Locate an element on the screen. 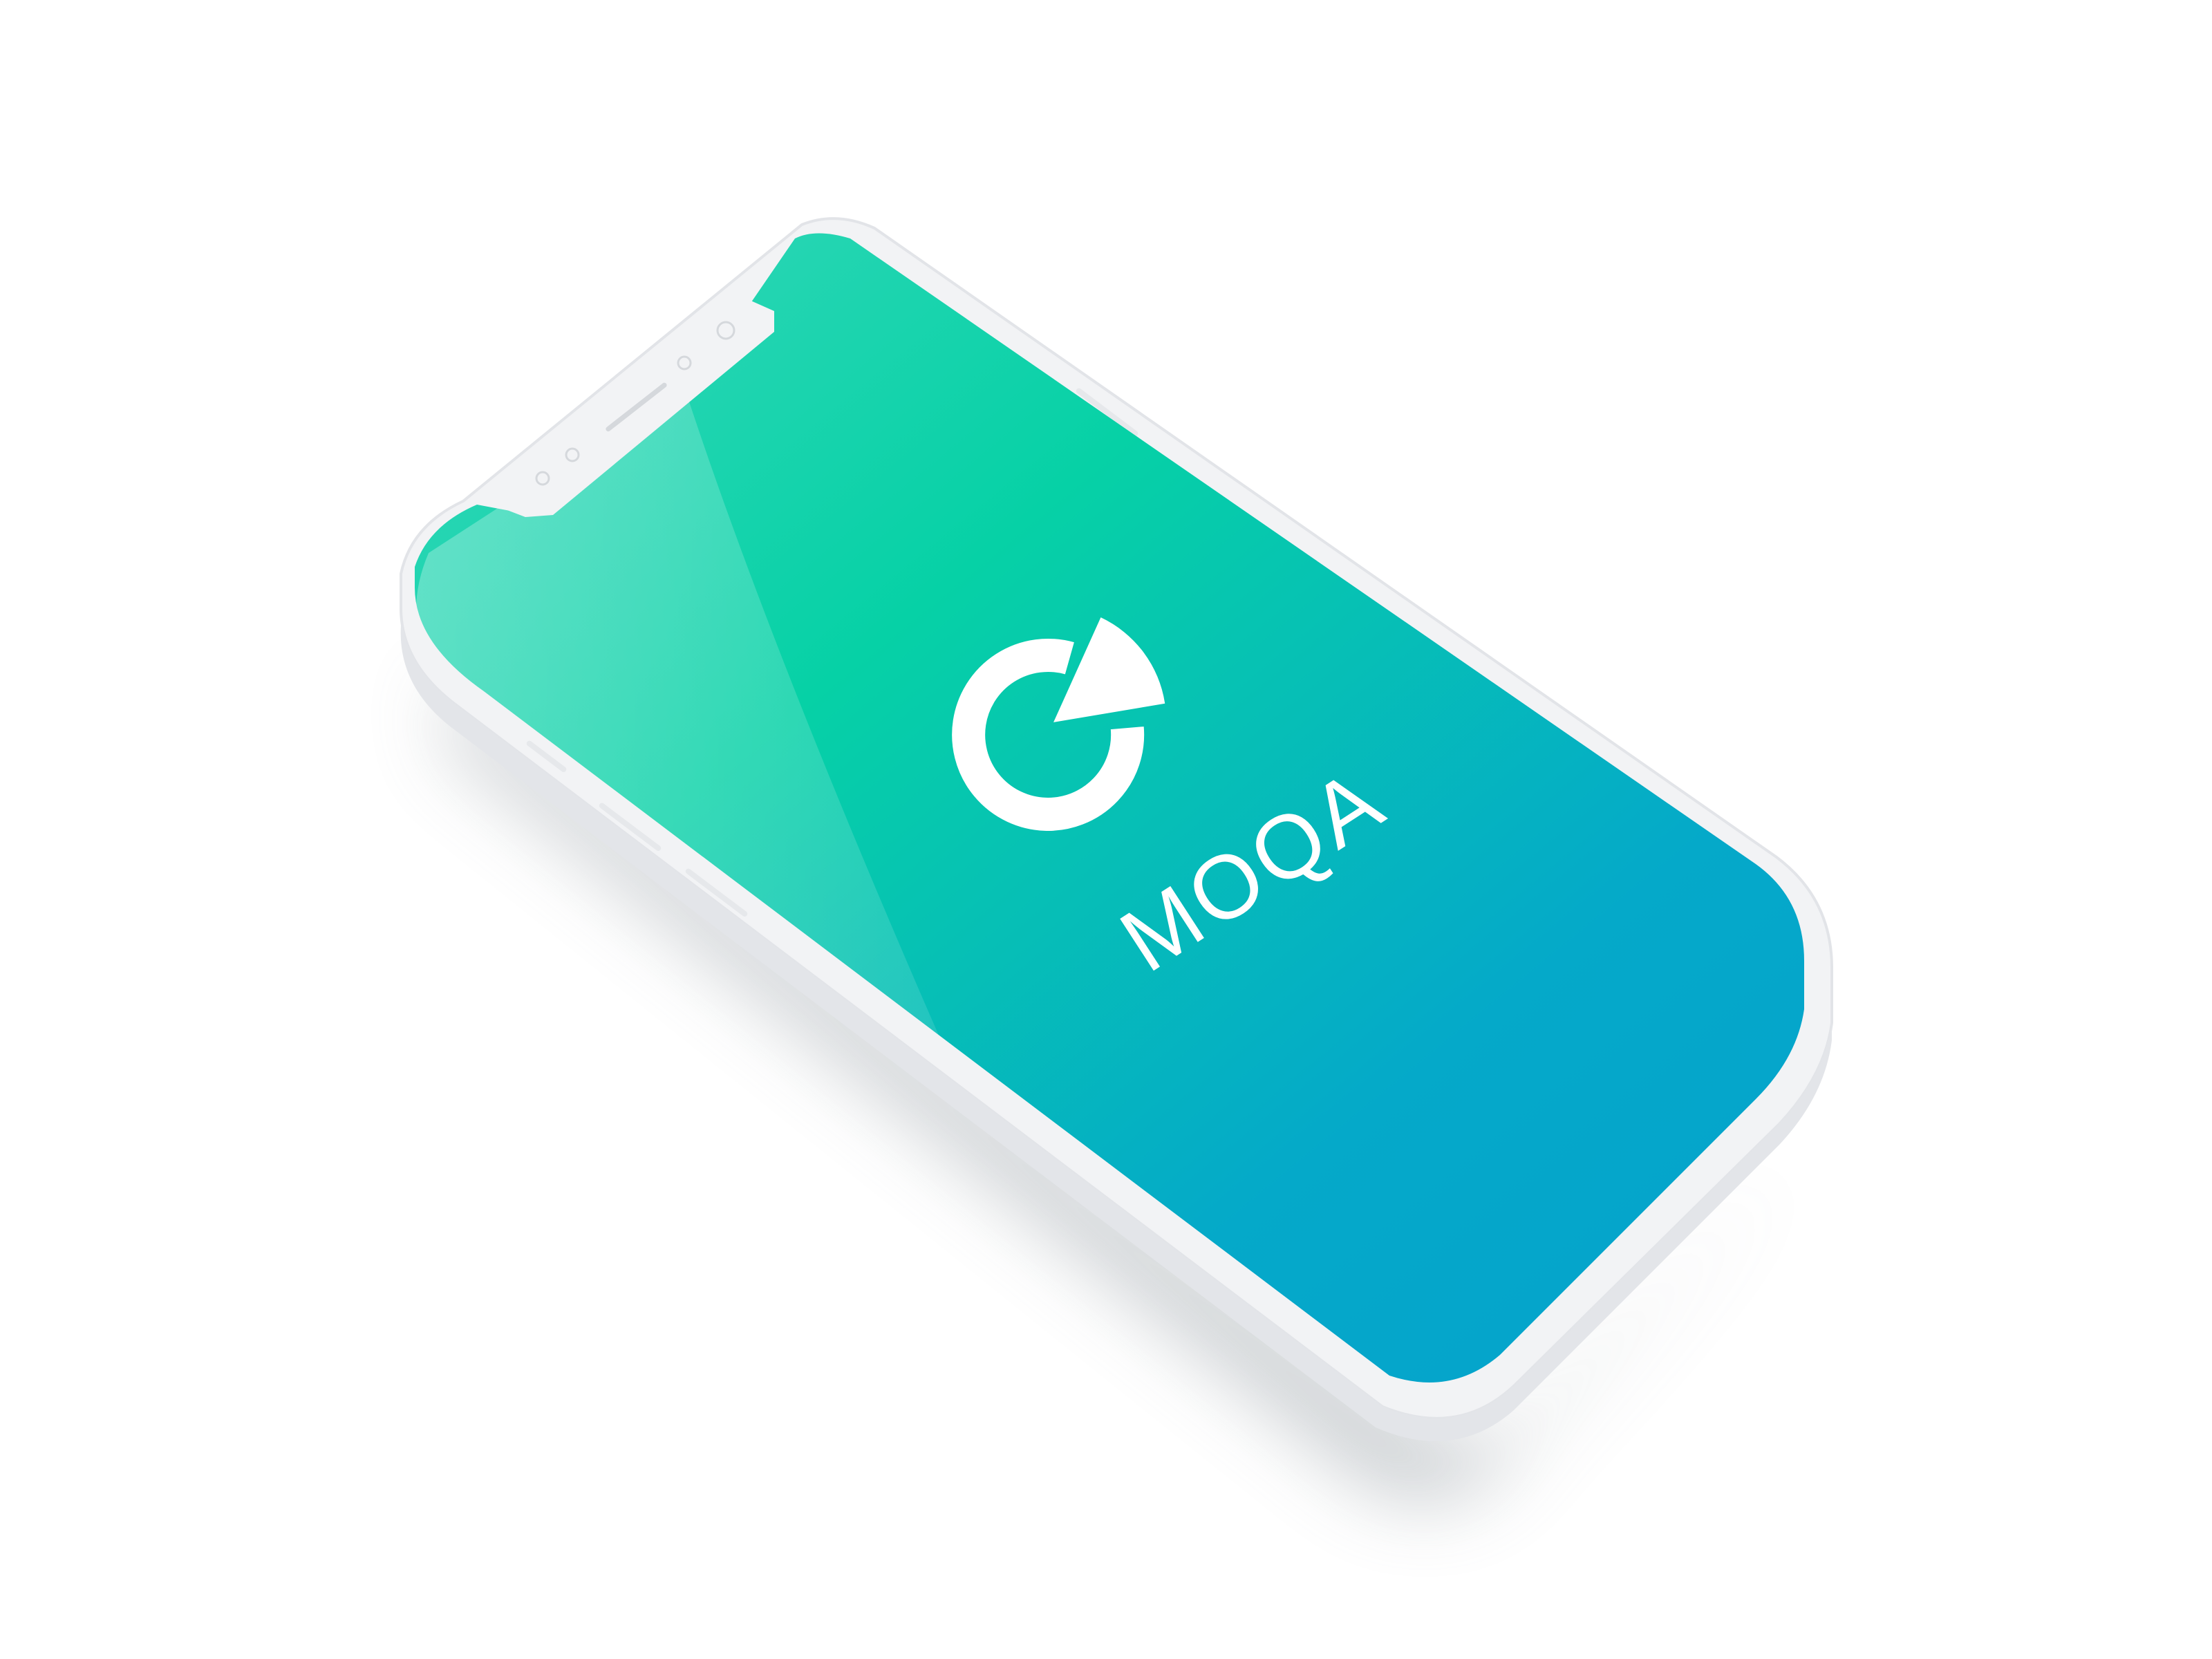 Image resolution: width=2212 pixels, height=1659 pixels. ambient-sensor-icon is located at coordinates (542, 479).